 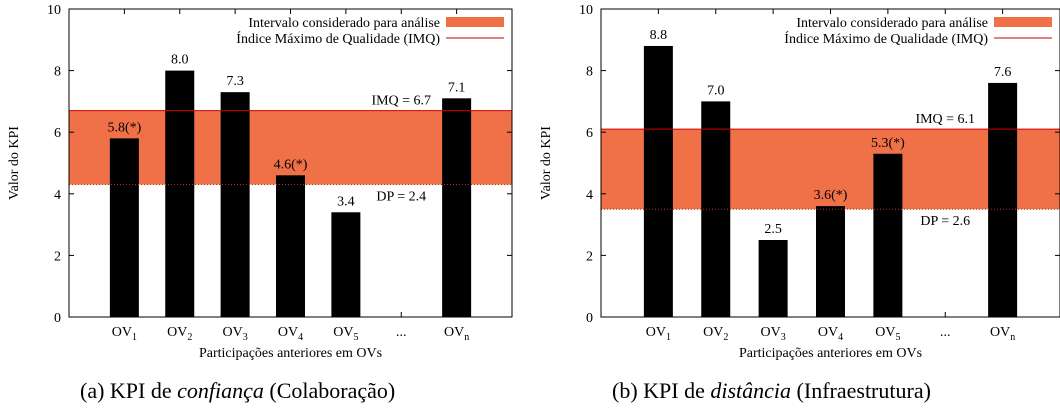 What do you see at coordinates (888, 143) in the screenshot?
I see `value-label: 5.3(*)` at bounding box center [888, 143].